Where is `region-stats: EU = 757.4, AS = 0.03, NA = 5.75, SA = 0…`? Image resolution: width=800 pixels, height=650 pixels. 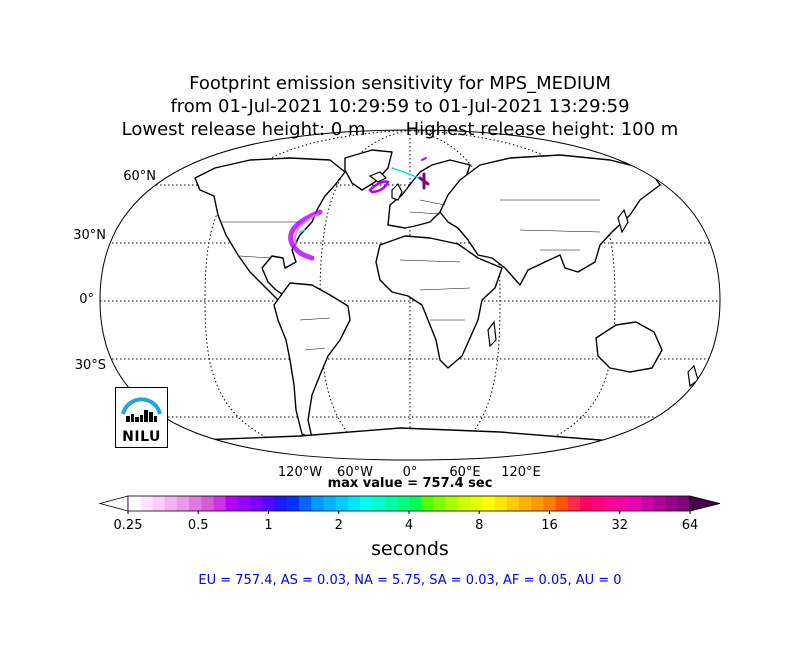 region-stats: EU = 757.4, AS = 0.03, NA = 5.75, SA = 0… is located at coordinates (410, 580).